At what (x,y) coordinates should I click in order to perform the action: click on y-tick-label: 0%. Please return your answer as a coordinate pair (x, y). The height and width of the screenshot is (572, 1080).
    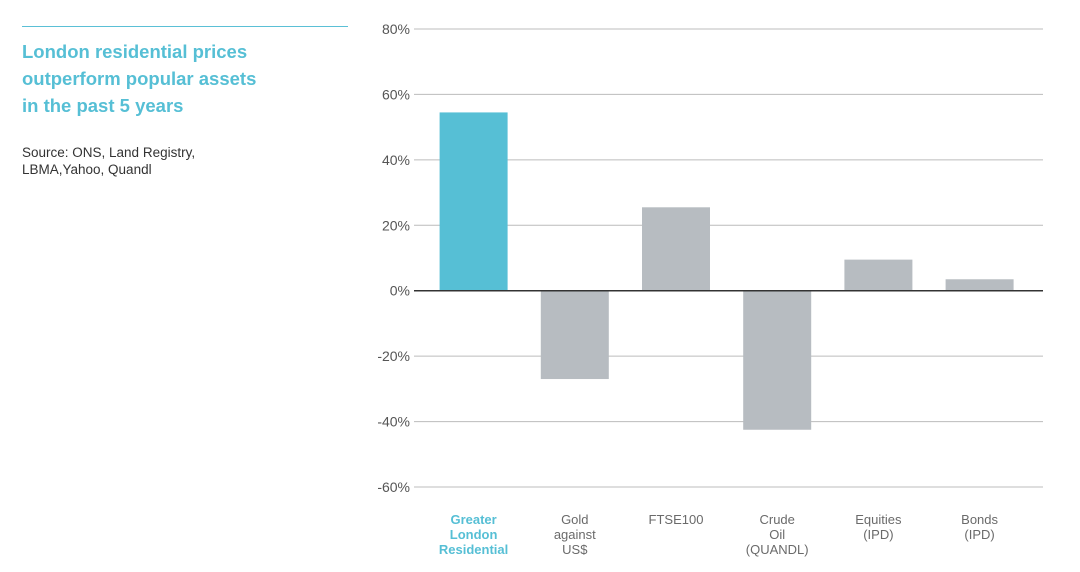
    Looking at the image, I should click on (400, 291).